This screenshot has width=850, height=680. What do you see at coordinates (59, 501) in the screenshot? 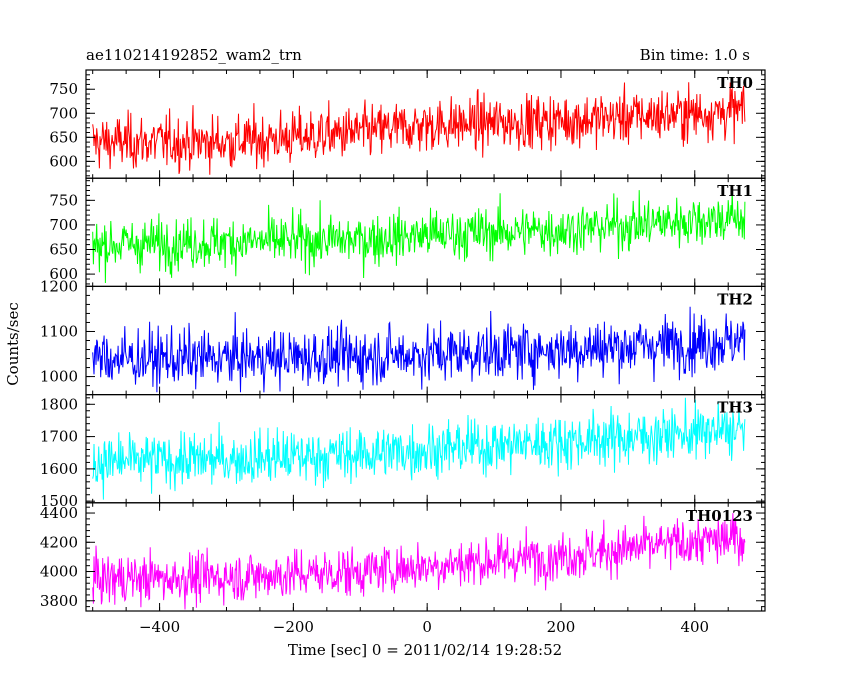
I see `y-tick-label: 1500` at bounding box center [59, 501].